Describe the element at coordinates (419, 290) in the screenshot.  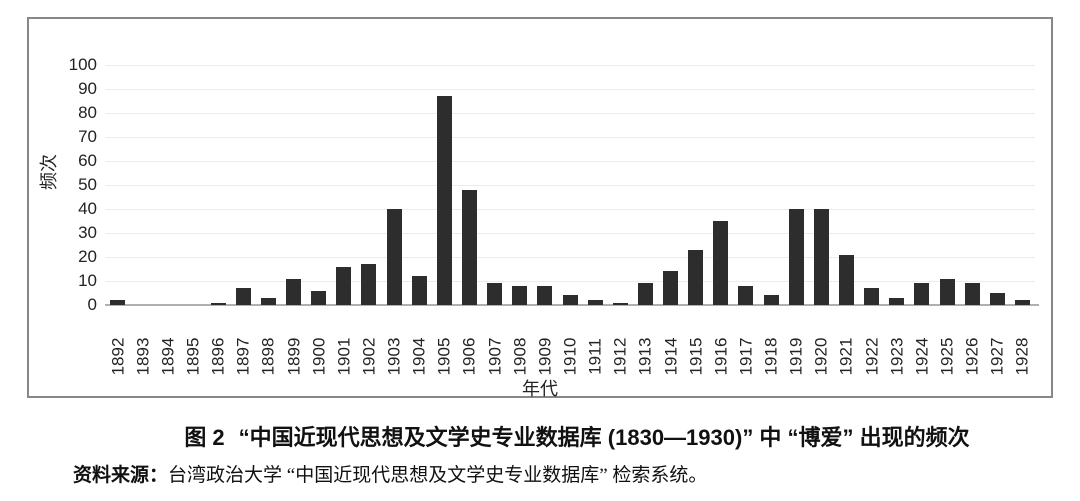
I see `bar-1904` at that location.